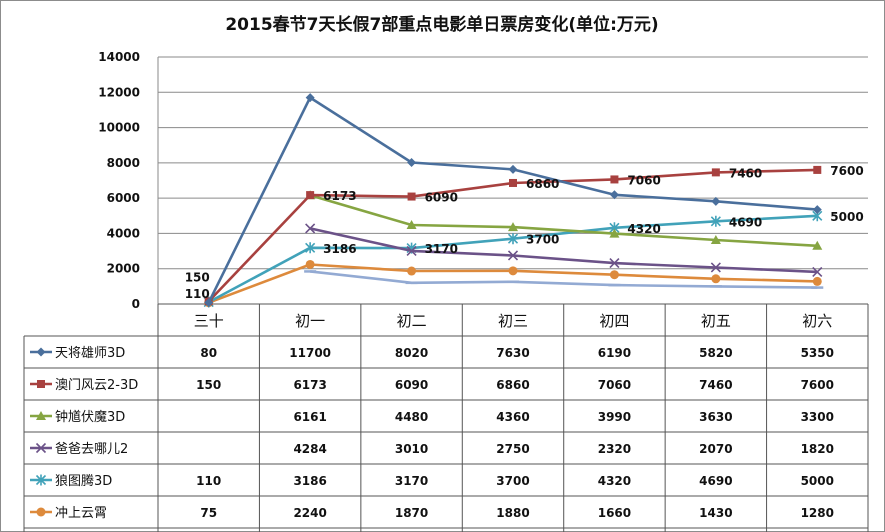  Describe the element at coordinates (208, 513) in the screenshot. I see `table-cell: 75` at that location.